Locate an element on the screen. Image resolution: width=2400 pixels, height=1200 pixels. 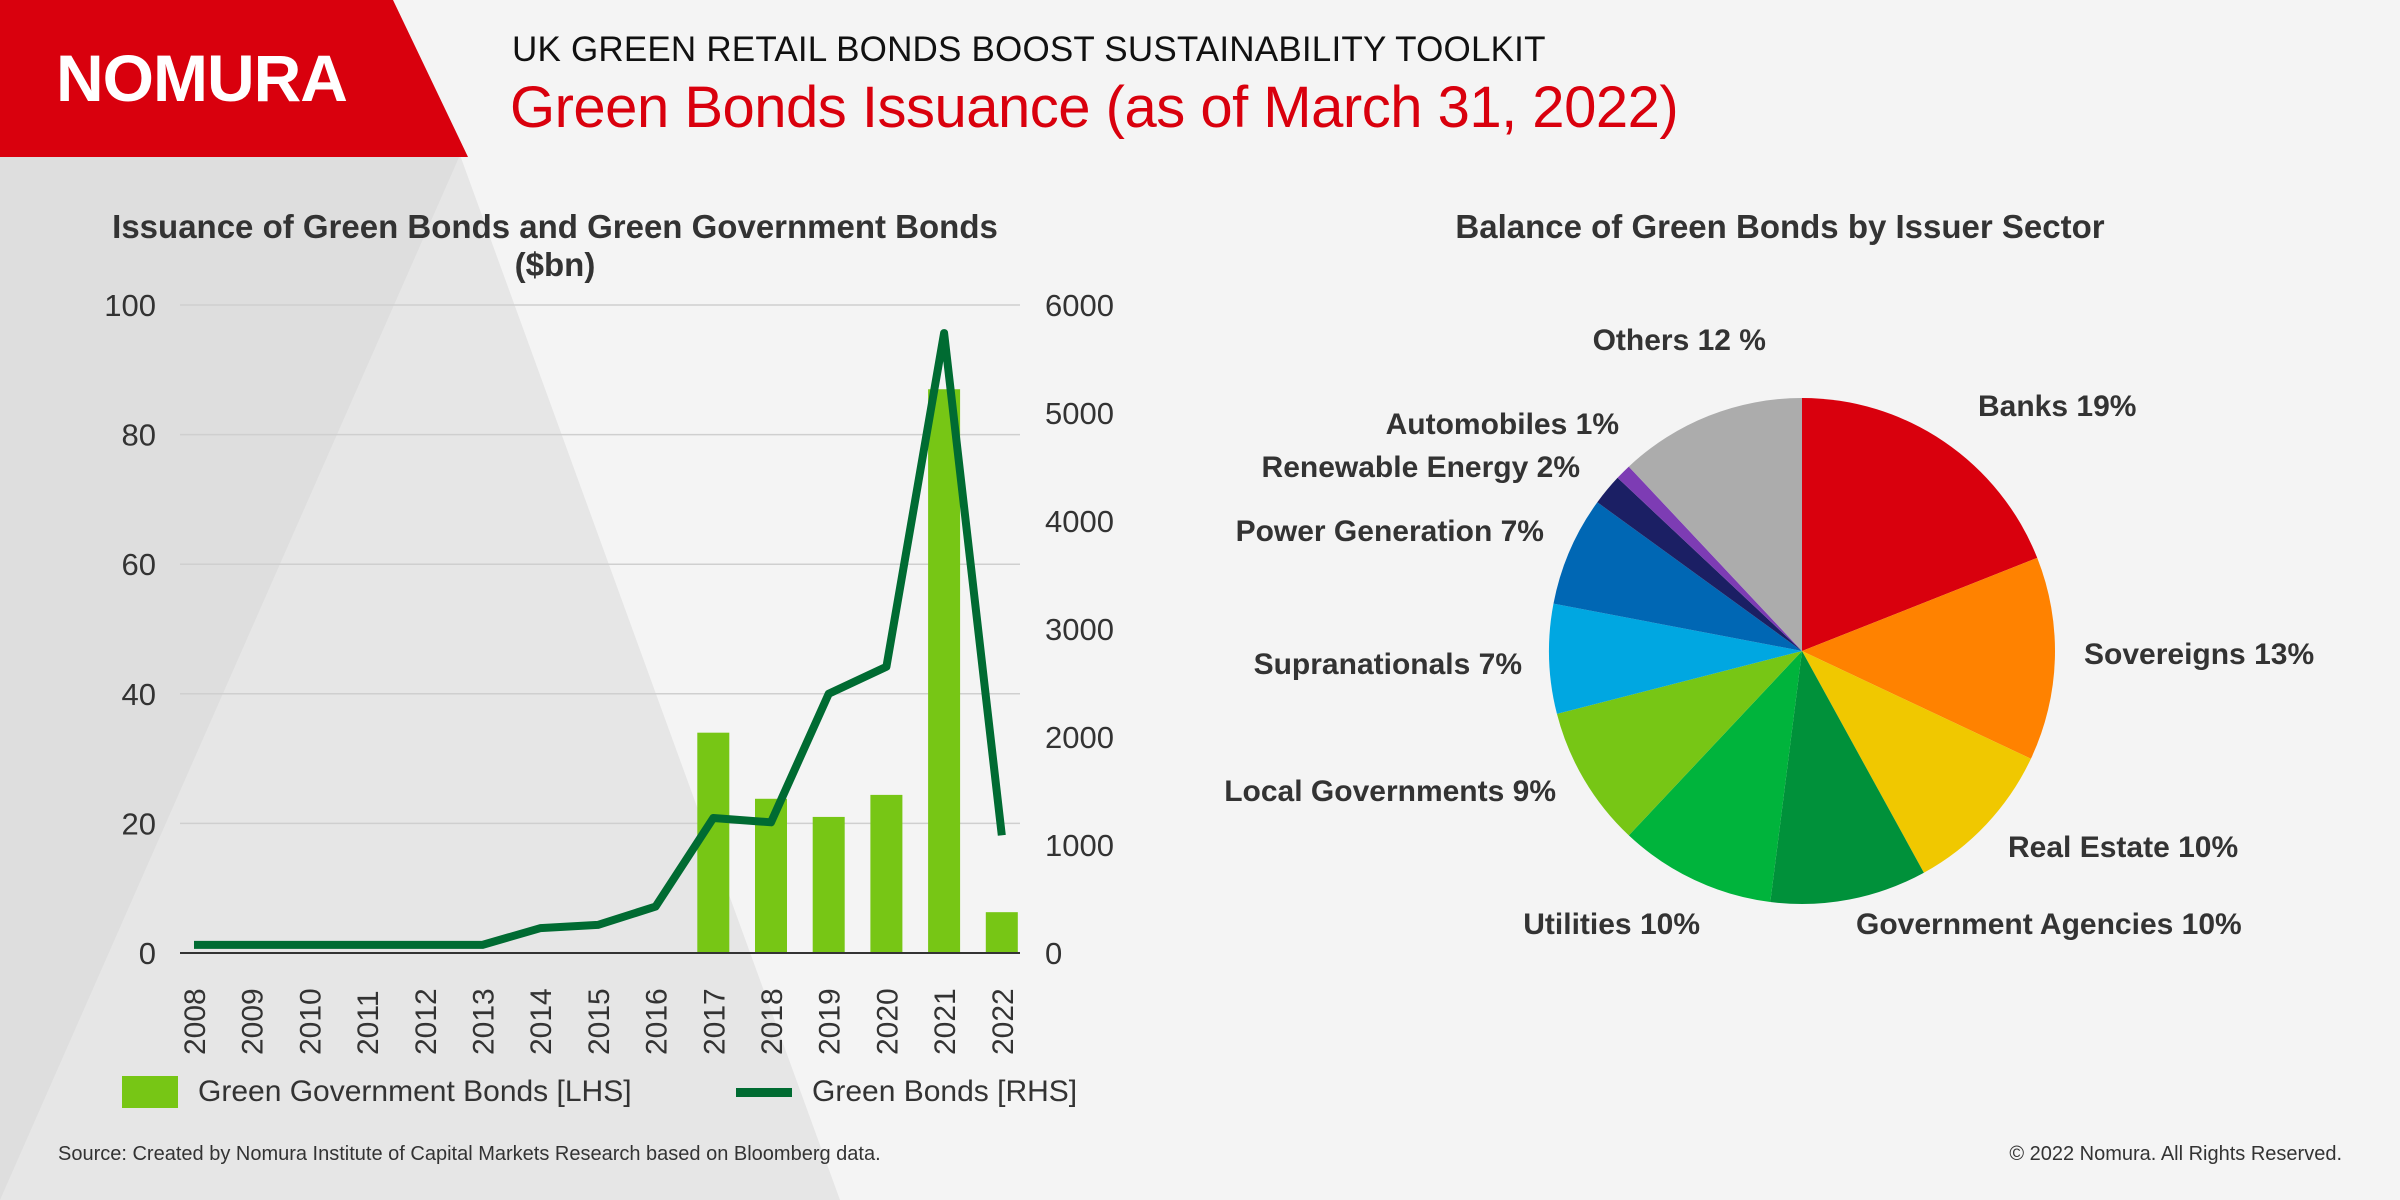
nomura-logo: NOMURA is located at coordinates (202, 78).